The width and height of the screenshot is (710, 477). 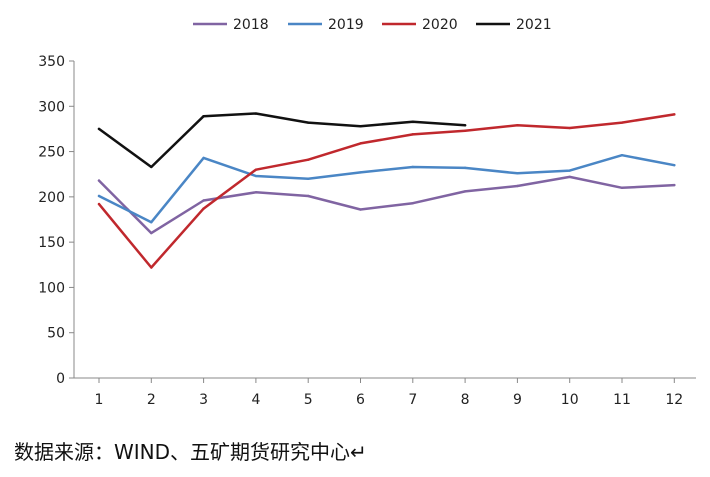 I want to click on x-tick-label: 12, so click(x=674, y=400).